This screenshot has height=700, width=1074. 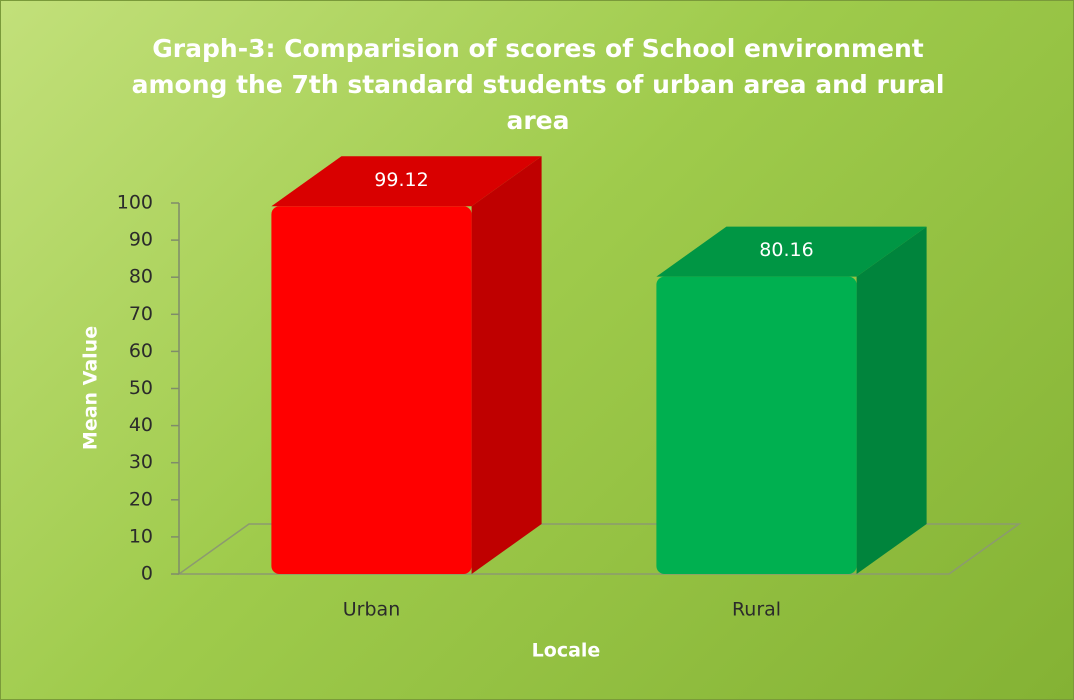 I want to click on y-tick-label: 80, so click(x=141, y=277).